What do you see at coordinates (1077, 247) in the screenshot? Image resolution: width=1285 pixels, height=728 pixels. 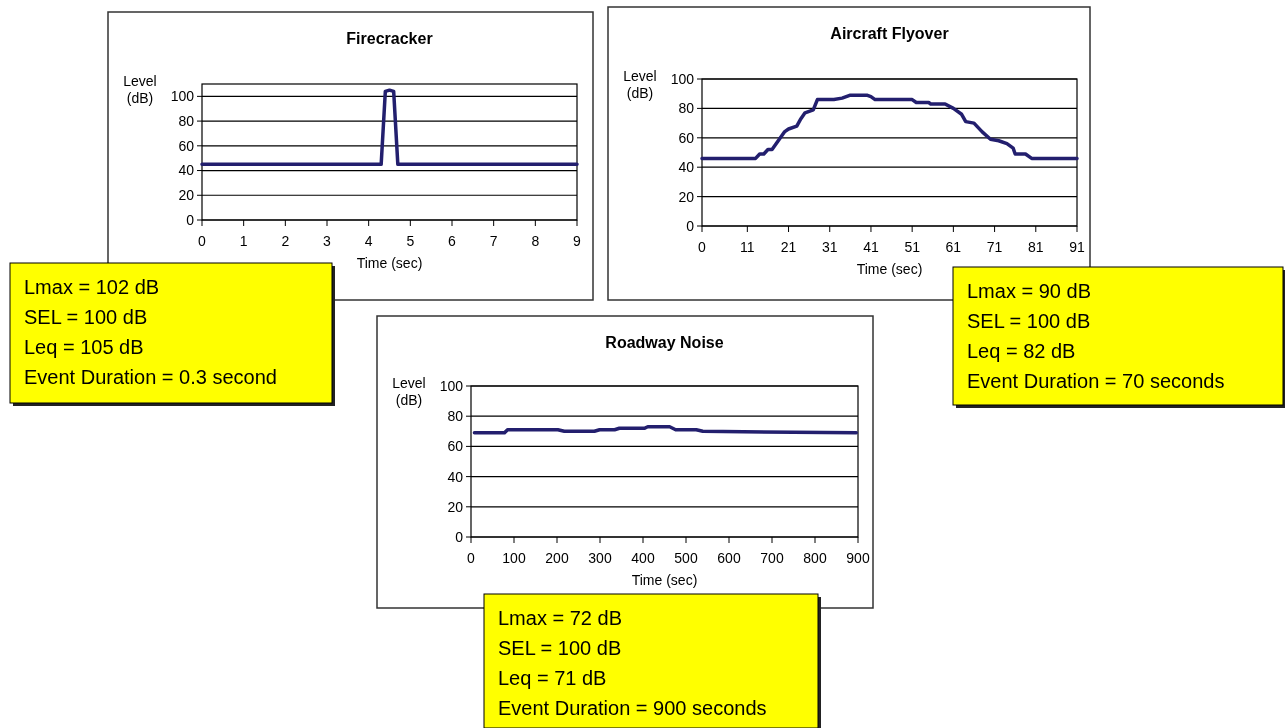 I see `x-tick-label: 91` at bounding box center [1077, 247].